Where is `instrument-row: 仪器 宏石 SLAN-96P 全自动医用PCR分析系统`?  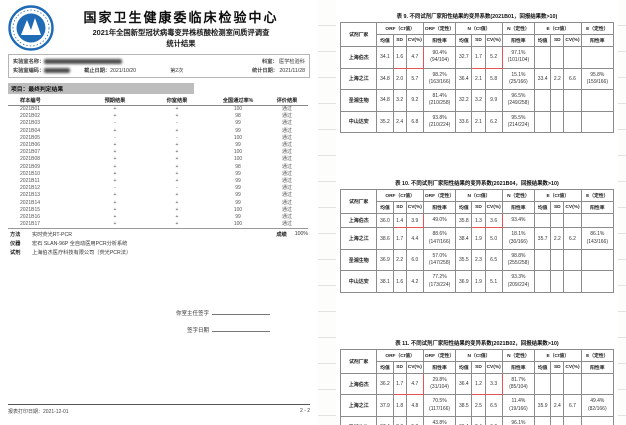
instrument-row: 仪器 宏石 SLAN-96P 全自动医用PCR分析系统 is located at coordinates (159, 243).